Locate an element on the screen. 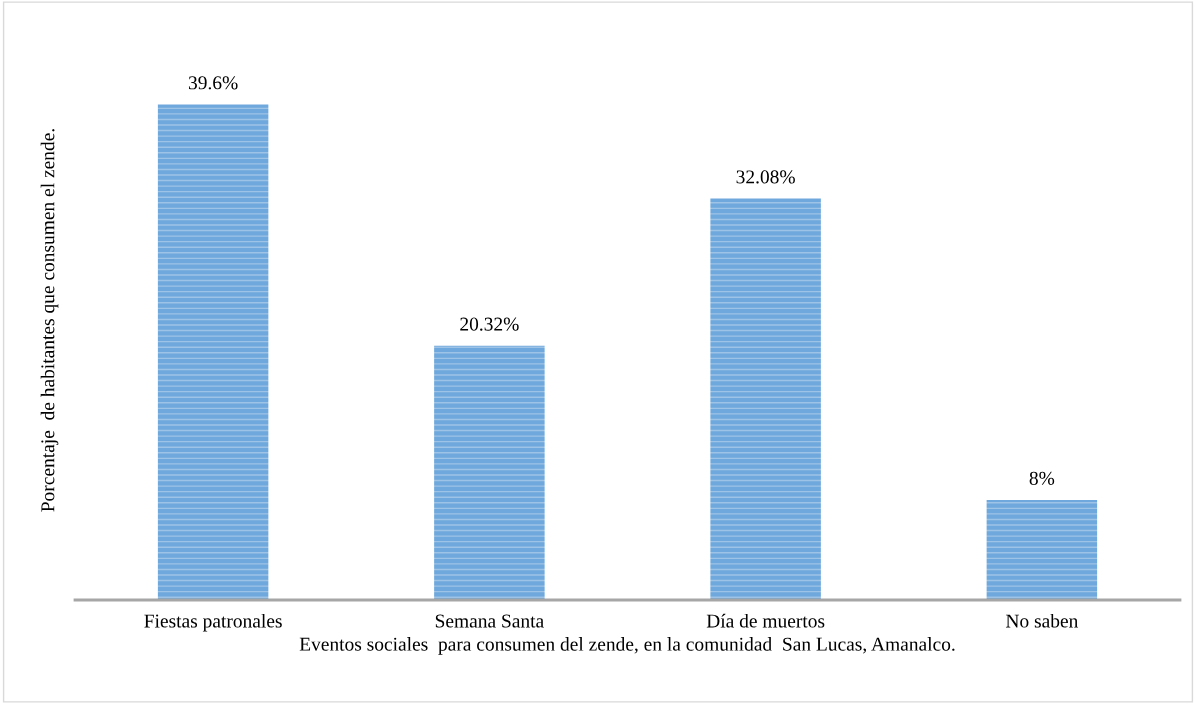 The image size is (1196, 704). x-tick-label: Fiestas patronales is located at coordinates (213, 622).